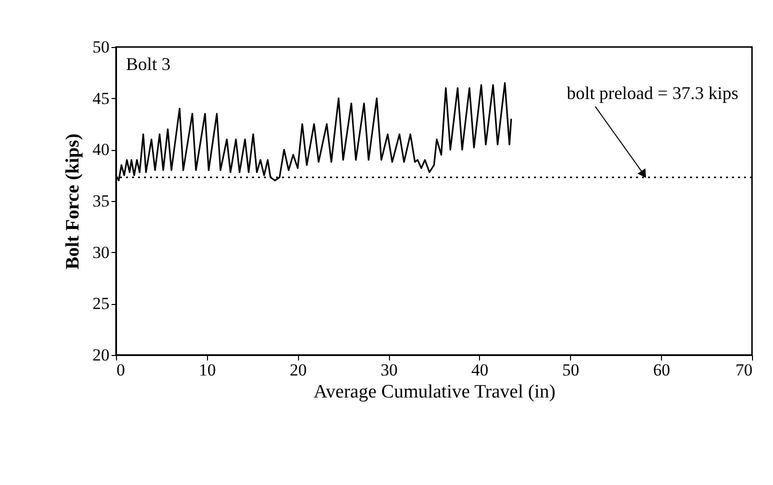 The width and height of the screenshot is (773, 485). I want to click on x-tick-label: 30, so click(389, 370).